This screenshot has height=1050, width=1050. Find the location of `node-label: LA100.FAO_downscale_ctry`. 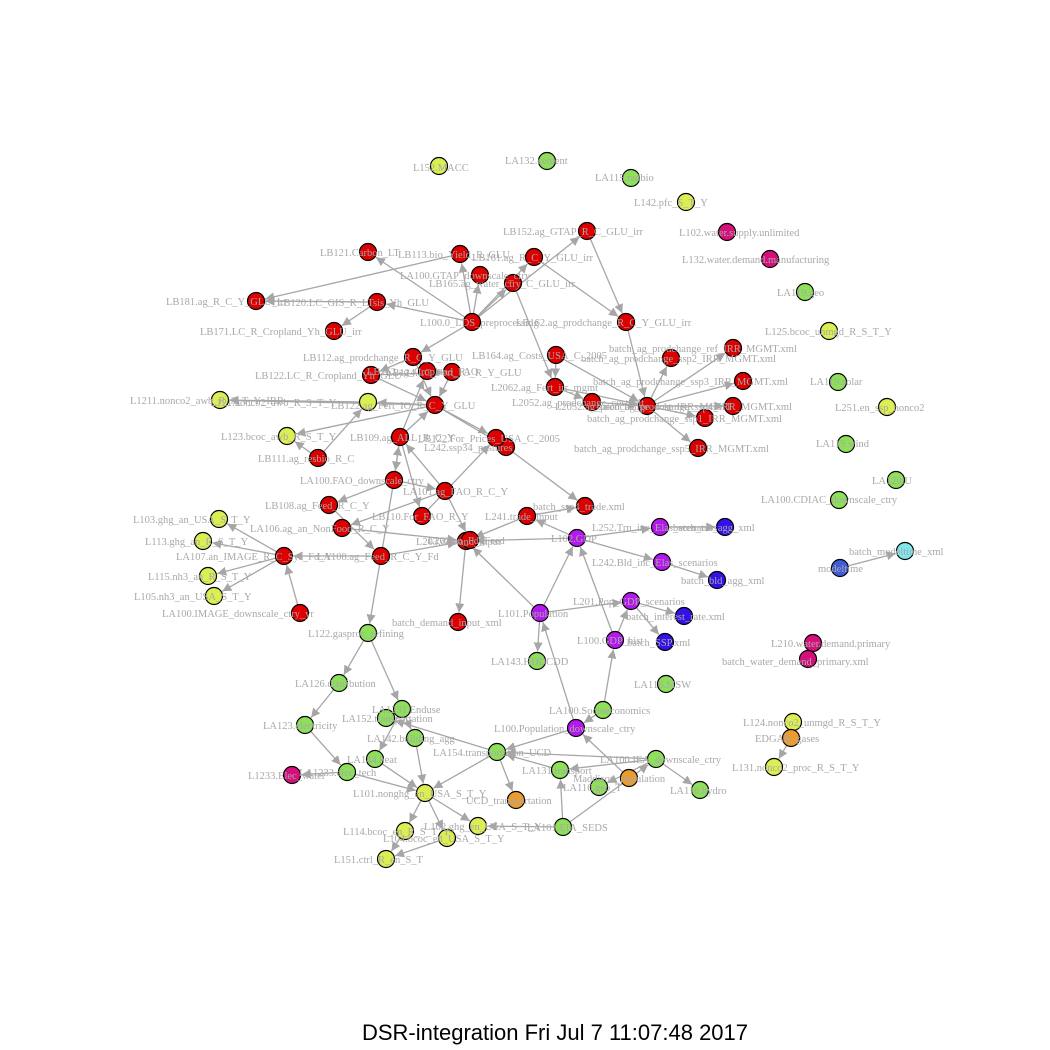

node-label: LA100.FAO_downscale_ctry is located at coordinates (362, 481).